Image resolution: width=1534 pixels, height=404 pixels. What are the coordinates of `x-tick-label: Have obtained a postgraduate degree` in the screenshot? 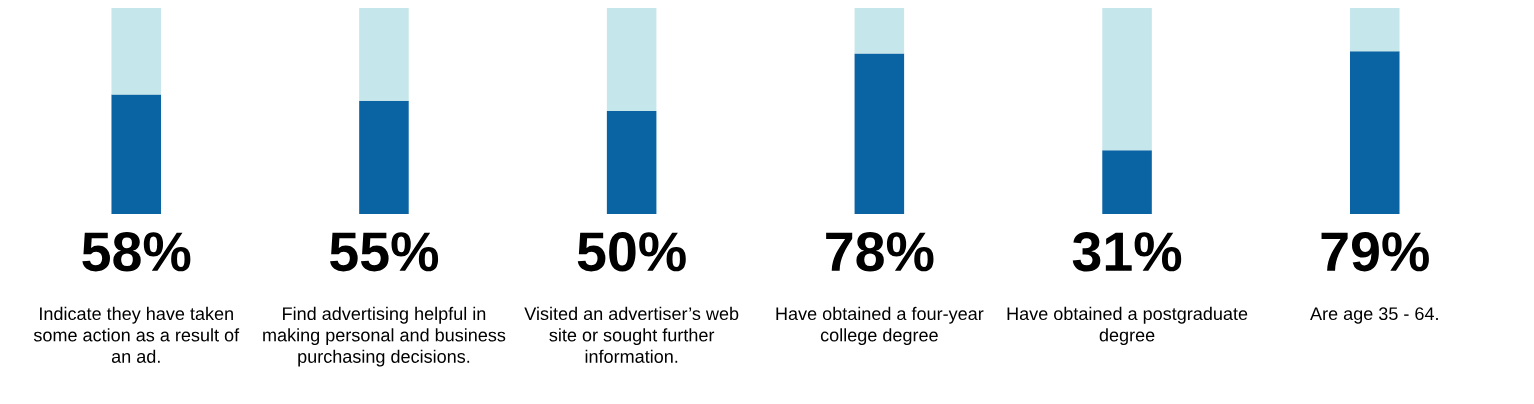 It's located at (1127, 326).